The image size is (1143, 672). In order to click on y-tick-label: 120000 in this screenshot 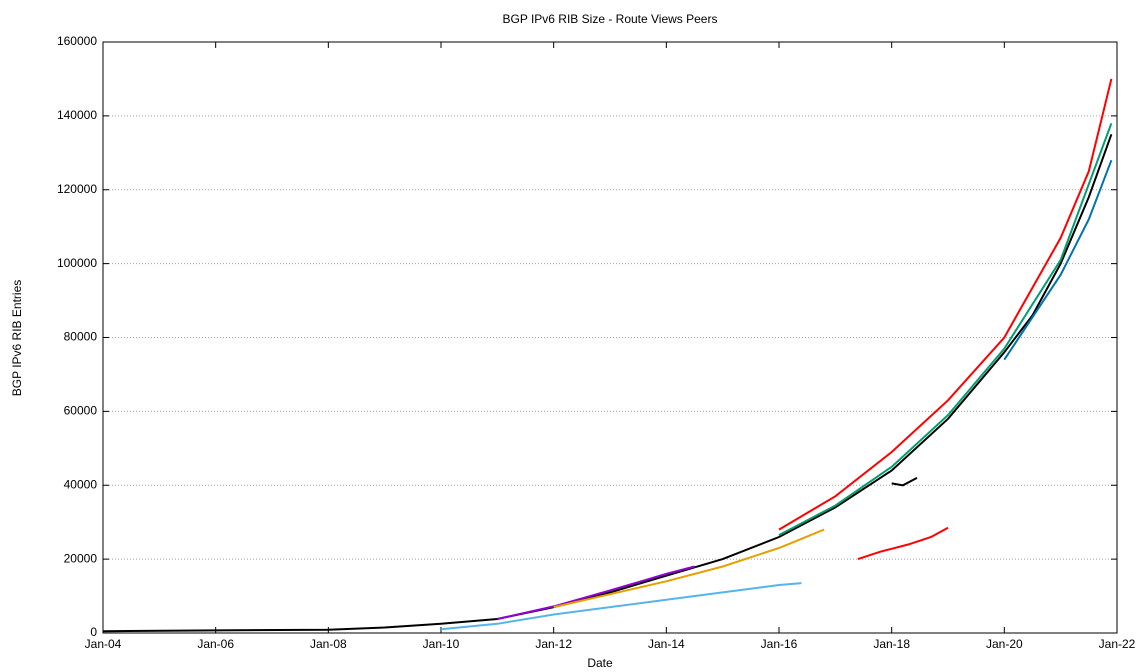, I will do `click(77, 189)`.